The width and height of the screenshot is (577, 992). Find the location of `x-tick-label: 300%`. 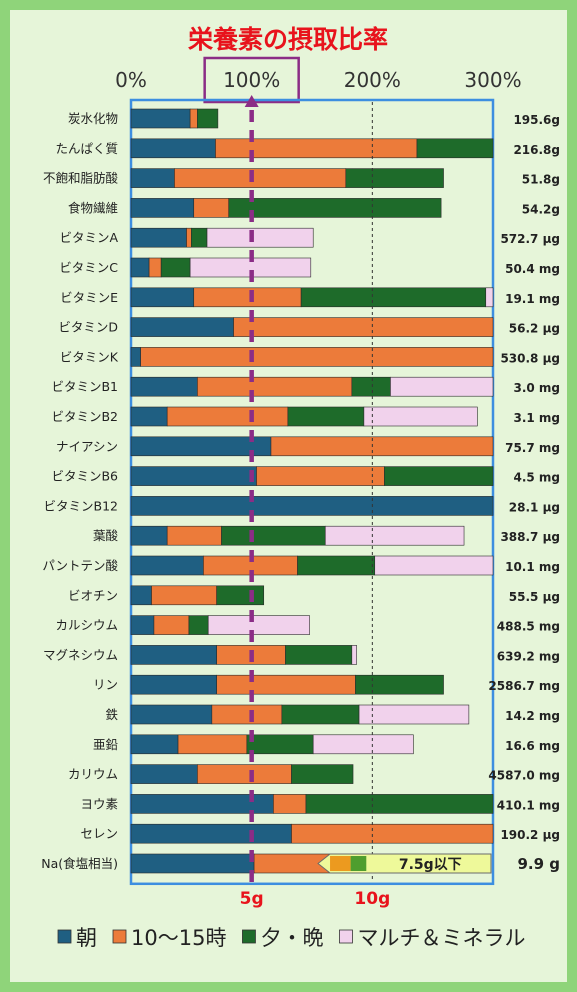

x-tick-label: 300% is located at coordinates (492, 80).